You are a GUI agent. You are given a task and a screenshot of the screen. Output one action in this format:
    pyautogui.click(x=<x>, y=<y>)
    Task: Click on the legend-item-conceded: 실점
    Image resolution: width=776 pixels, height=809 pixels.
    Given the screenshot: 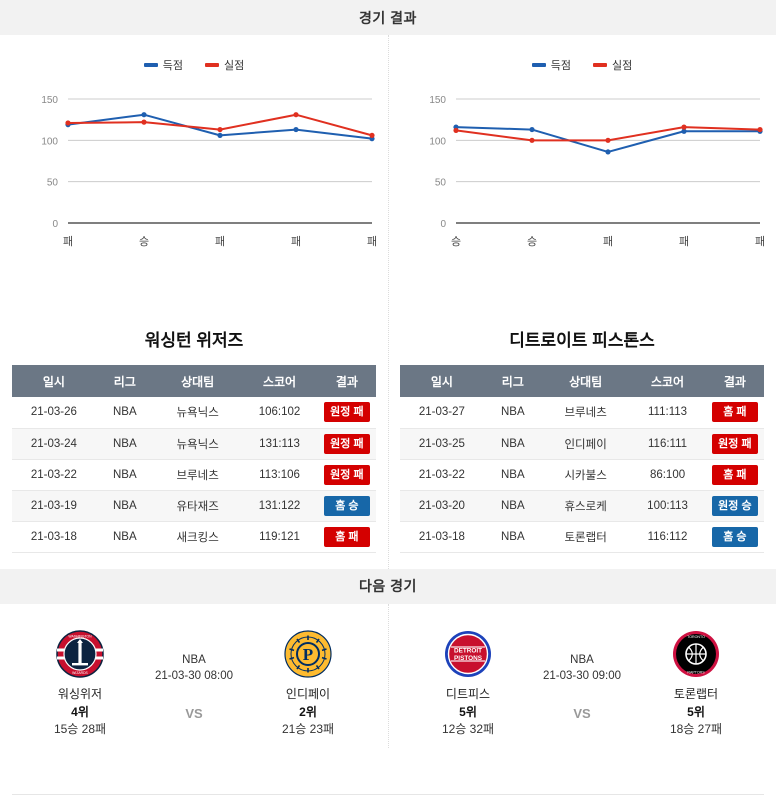 What is the action you would take?
    pyautogui.click(x=612, y=65)
    